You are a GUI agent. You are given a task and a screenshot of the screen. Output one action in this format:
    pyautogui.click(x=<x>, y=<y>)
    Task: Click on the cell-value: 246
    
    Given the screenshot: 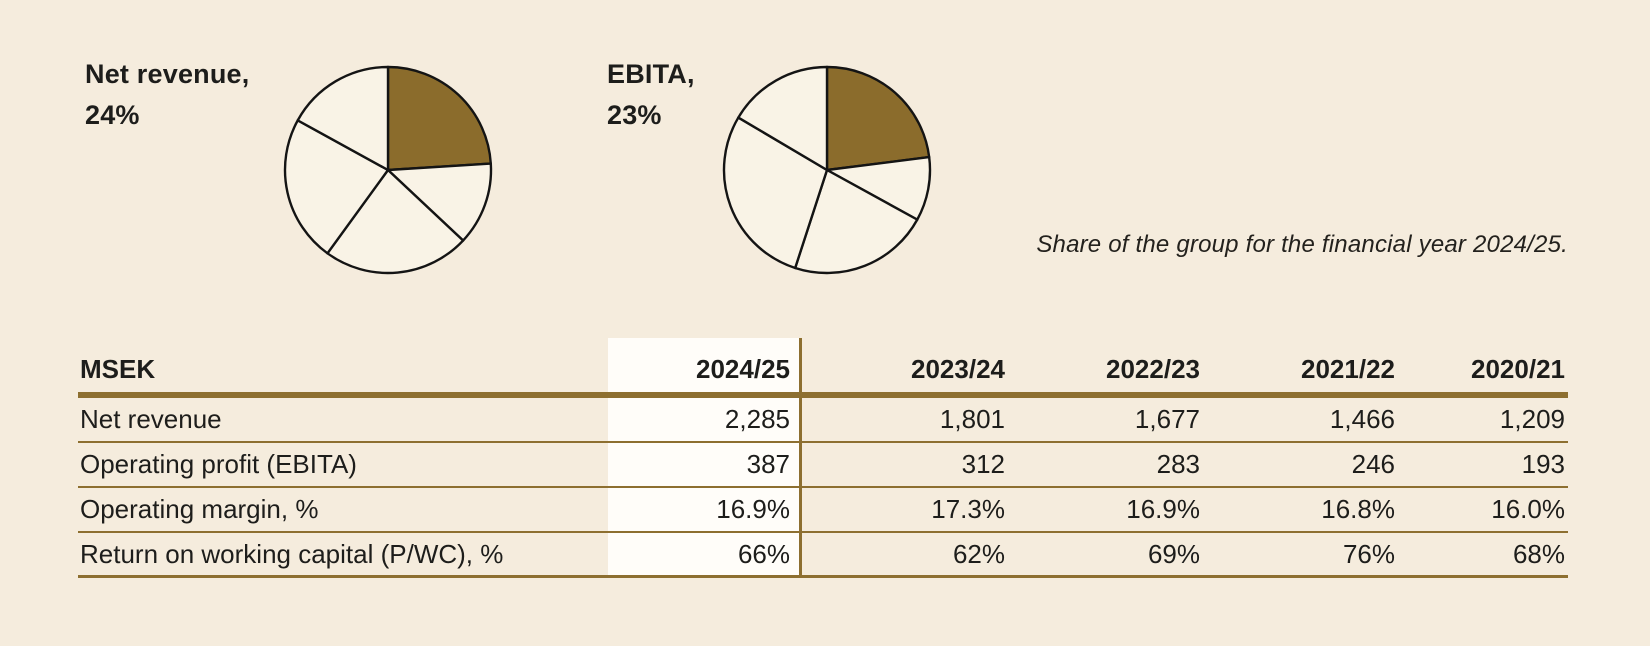 What is the action you would take?
    pyautogui.click(x=1373, y=464)
    